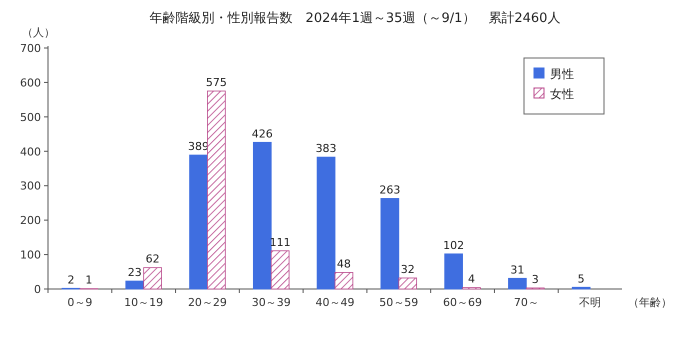 The width and height of the screenshot is (678, 337). What do you see at coordinates (590, 302) in the screenshot?
I see `x-tick-label: 不明` at bounding box center [590, 302].